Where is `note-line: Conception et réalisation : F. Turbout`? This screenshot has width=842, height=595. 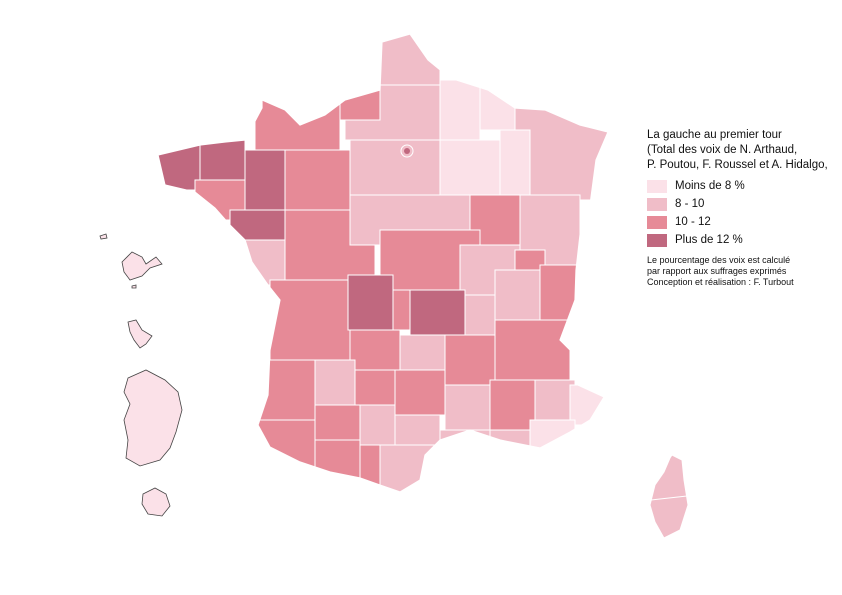
note-line: Conception et réalisation : F. Turbout is located at coordinates (720, 282).